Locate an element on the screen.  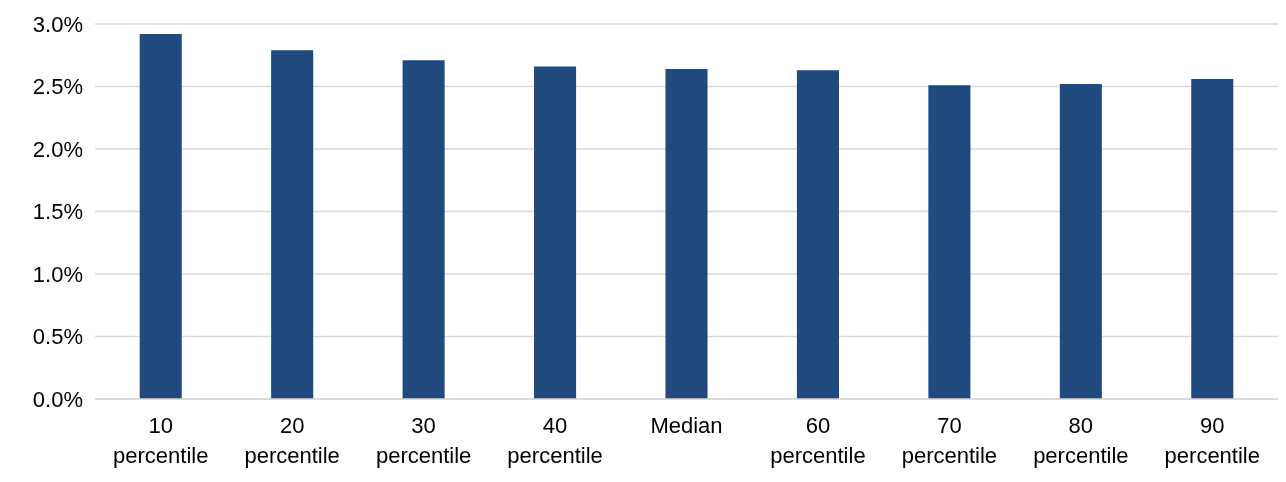
x-tick-label: 20 percentile is located at coordinates (292, 440).